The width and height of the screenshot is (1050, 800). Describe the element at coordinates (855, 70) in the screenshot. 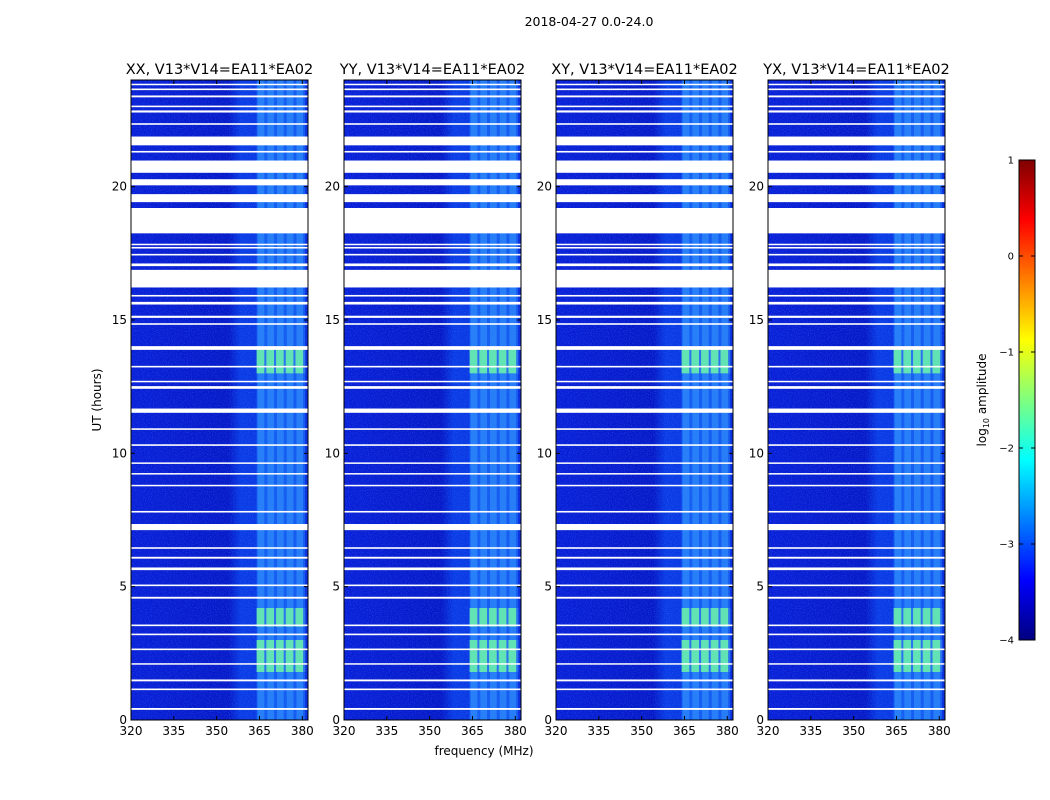

I see `panel-title: YX, V13*V14=EA11*EA02` at that location.